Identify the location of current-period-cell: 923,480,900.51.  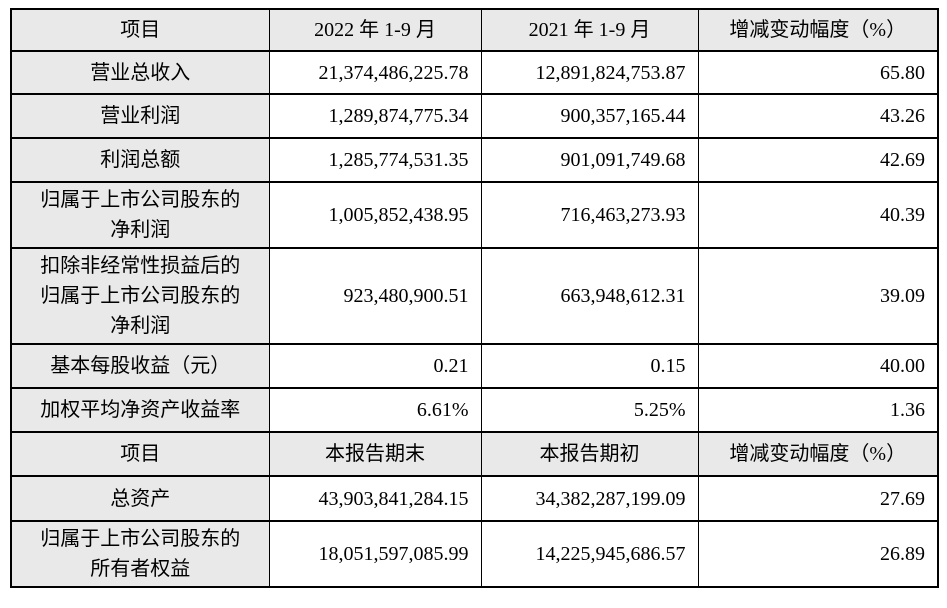
(375, 296).